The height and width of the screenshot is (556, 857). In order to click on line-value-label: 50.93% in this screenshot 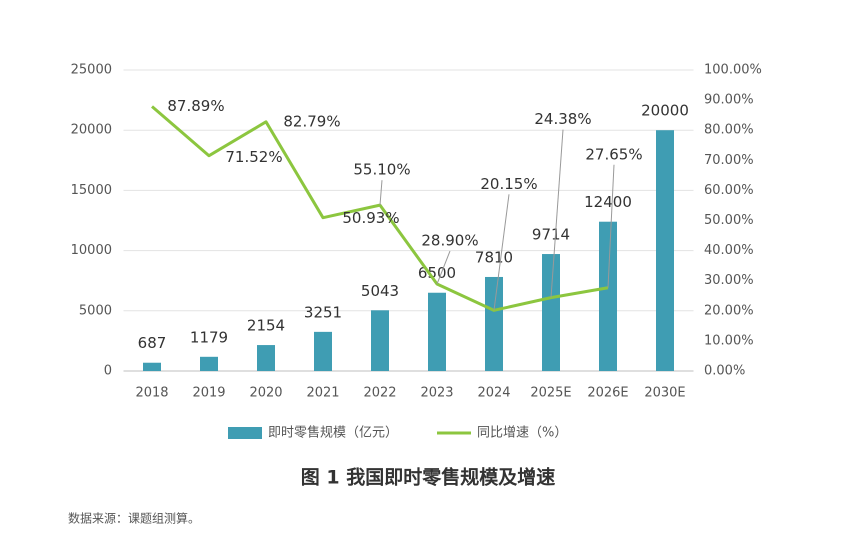, I will do `click(370, 218)`.